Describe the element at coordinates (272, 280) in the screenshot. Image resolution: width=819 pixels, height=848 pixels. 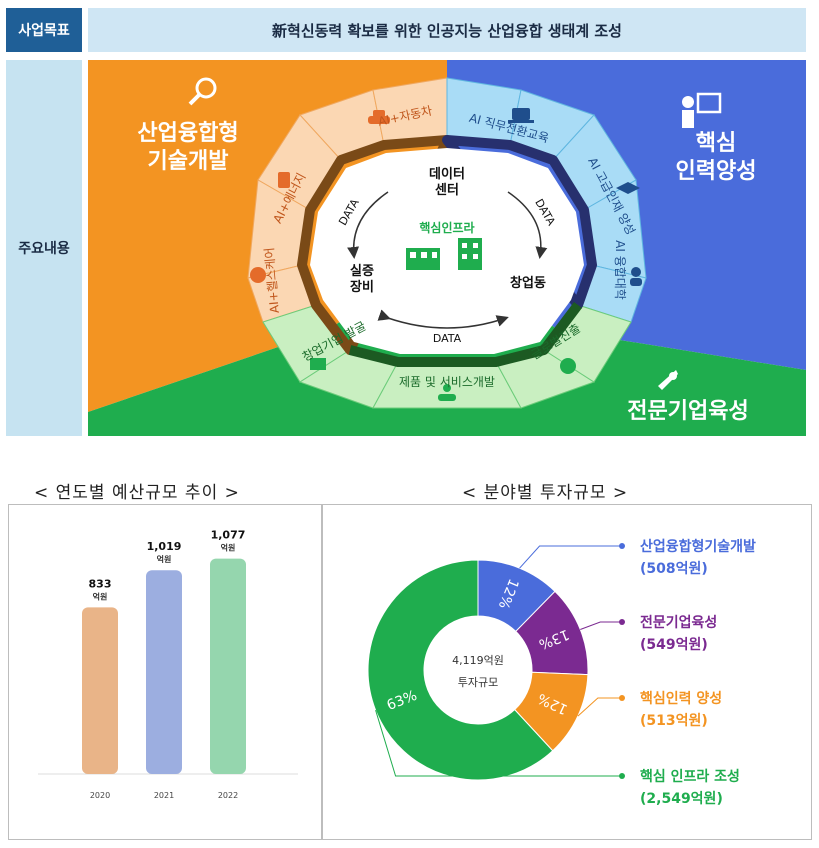
I see `ring-item-ai-health: AI+헬스케어` at that location.